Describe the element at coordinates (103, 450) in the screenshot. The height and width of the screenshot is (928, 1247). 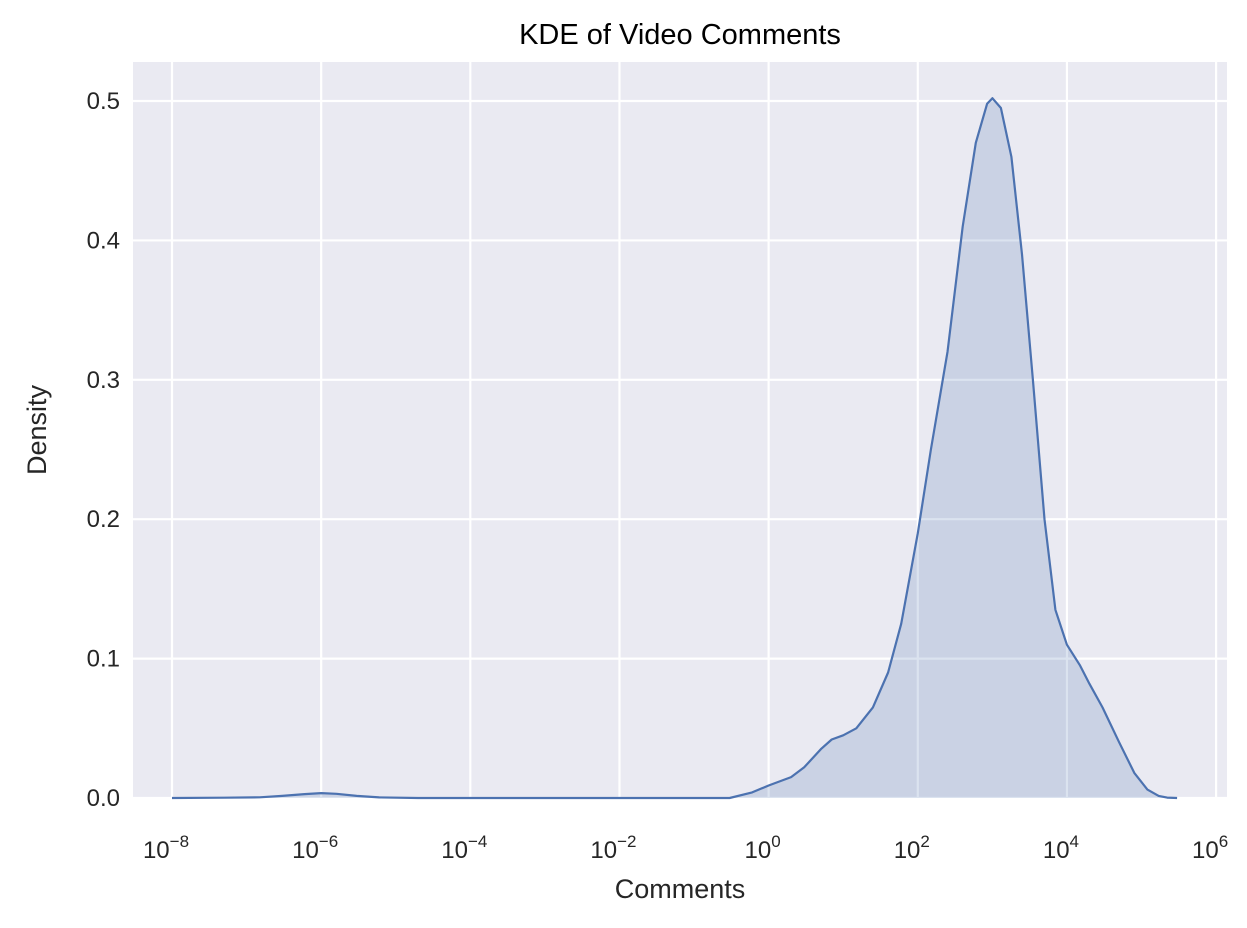
I see `y-tick-labels: 0.0 0.1 0.2 0.3 0.4 0.5` at that location.